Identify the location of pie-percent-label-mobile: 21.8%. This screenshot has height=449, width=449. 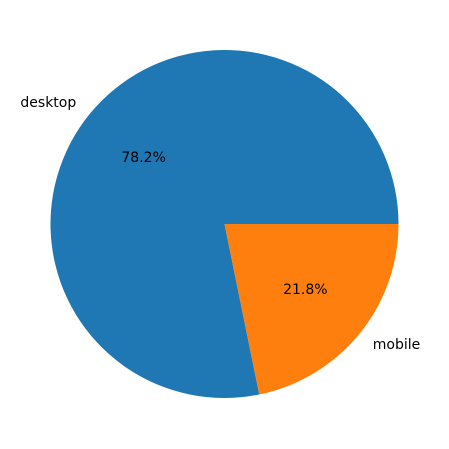
(305, 290).